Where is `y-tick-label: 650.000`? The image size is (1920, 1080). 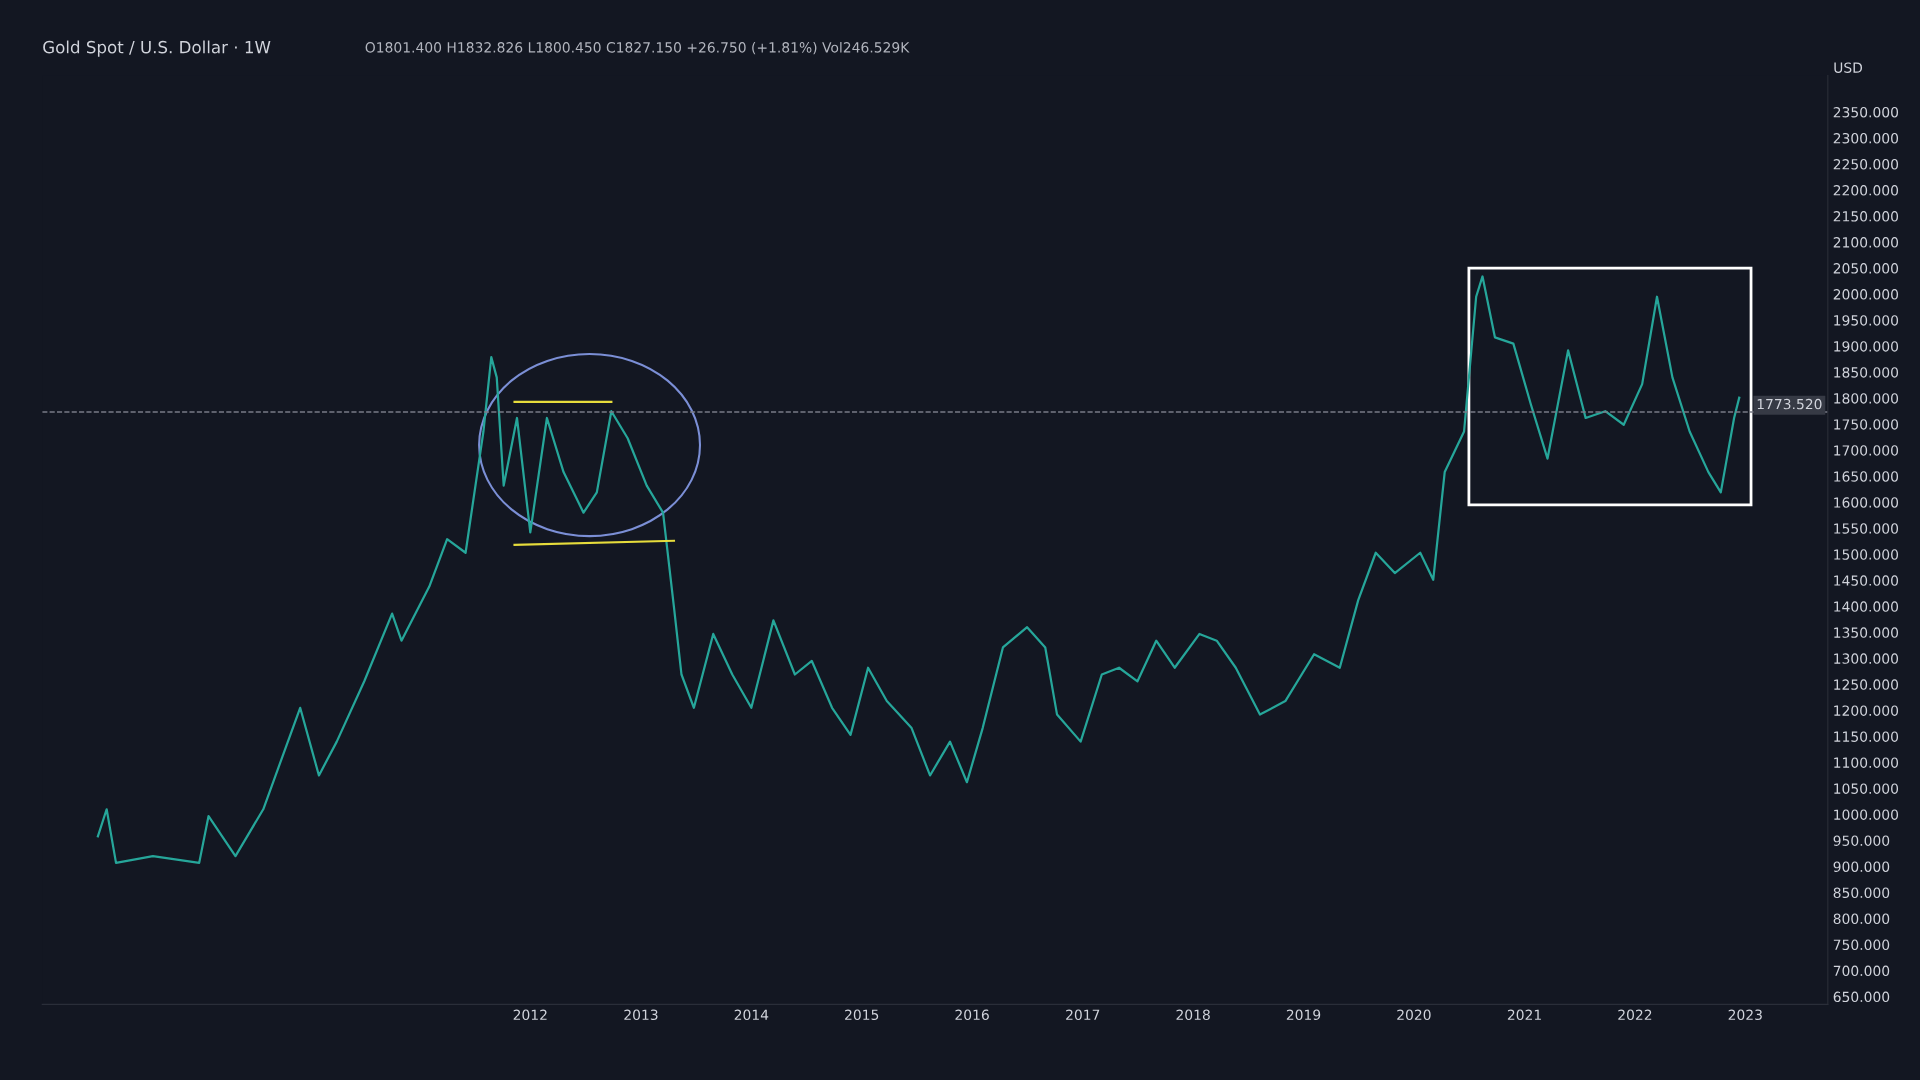
y-tick-label: 650.000 is located at coordinates (1861, 997).